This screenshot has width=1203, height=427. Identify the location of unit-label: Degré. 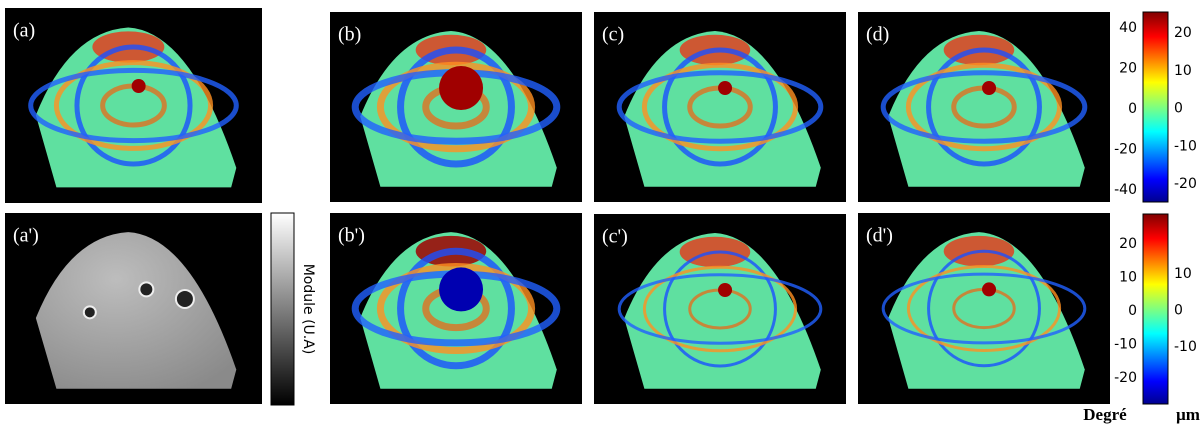
(1105, 414).